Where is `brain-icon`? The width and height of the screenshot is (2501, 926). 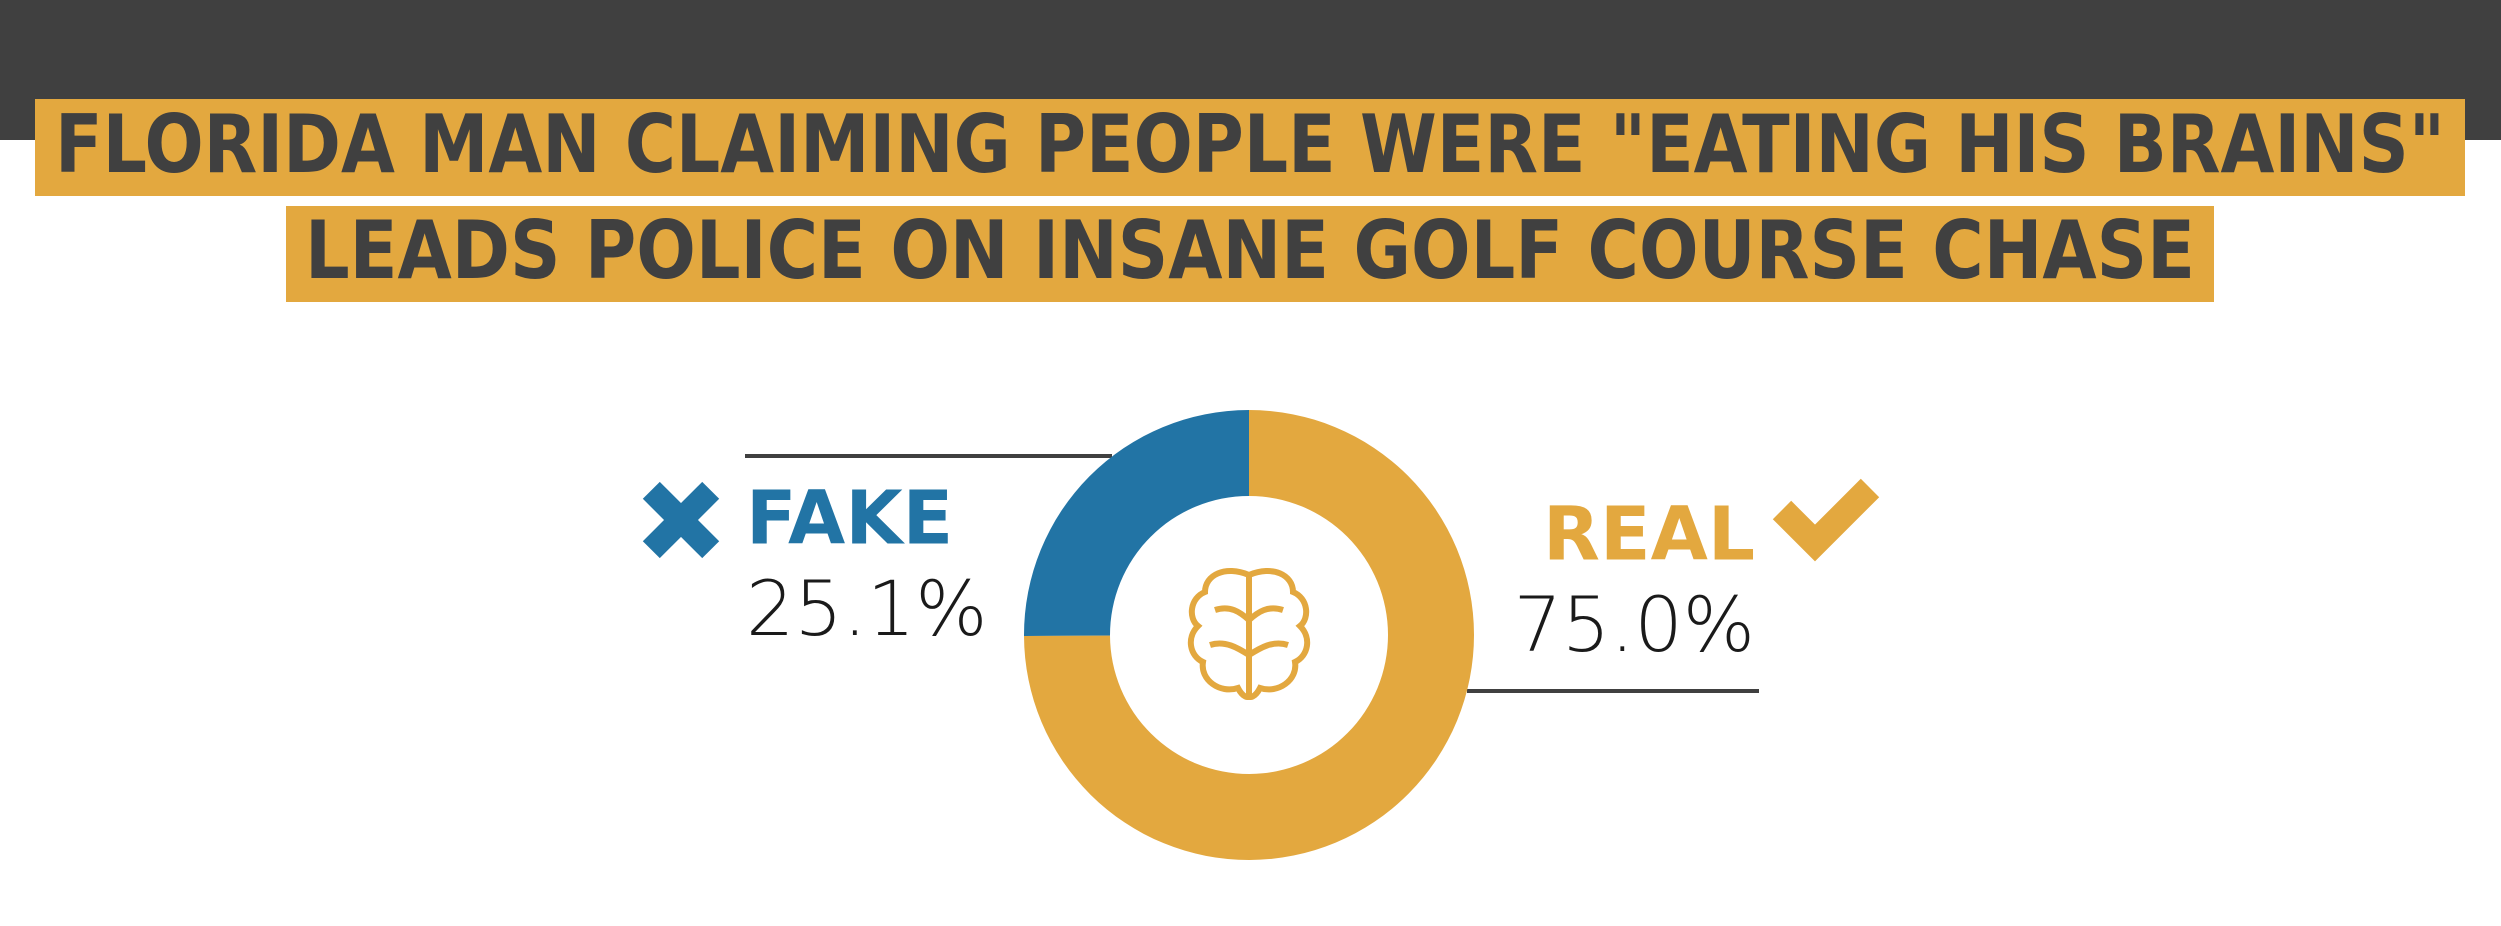 brain-icon is located at coordinates (1249, 634).